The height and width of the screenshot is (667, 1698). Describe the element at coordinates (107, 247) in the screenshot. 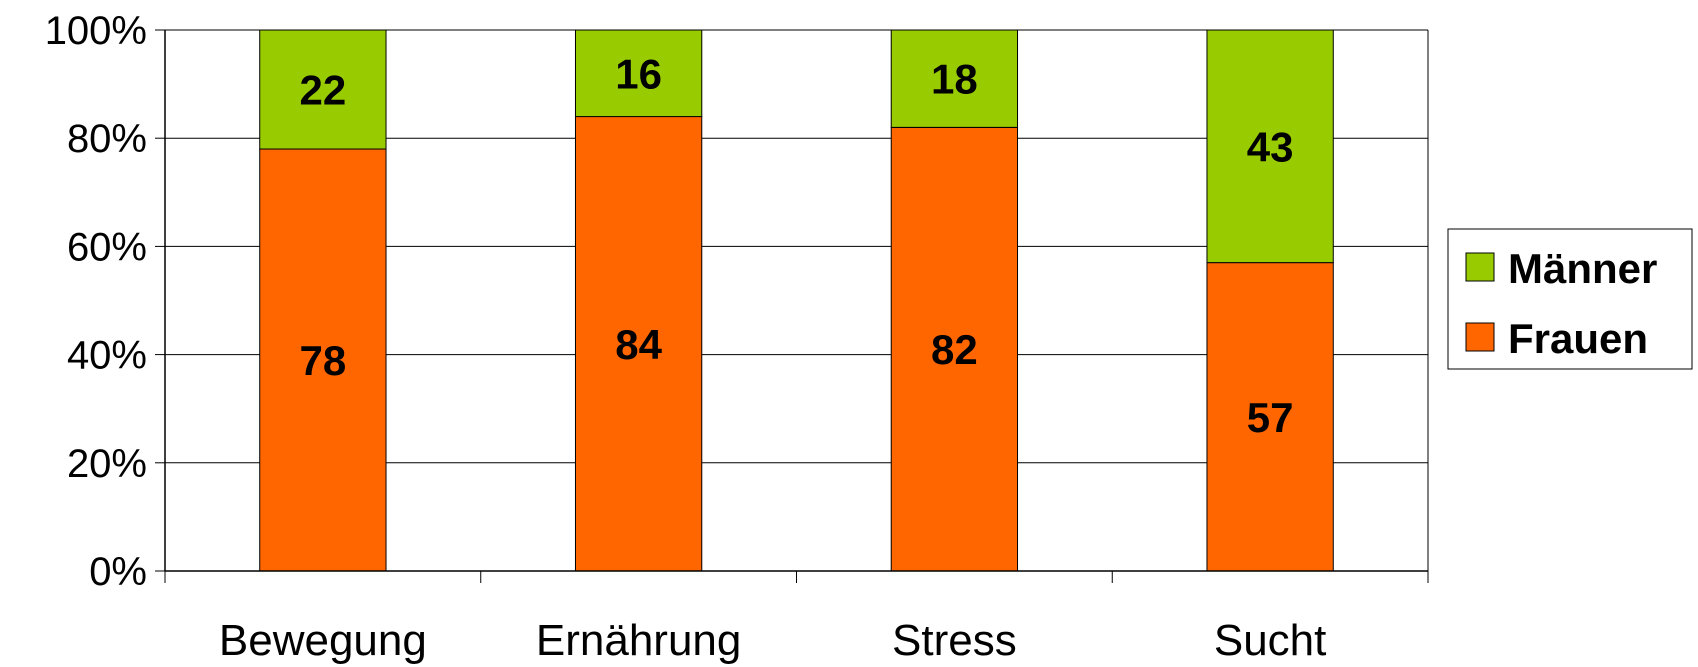

I see `y-tick-label: 60%` at that location.